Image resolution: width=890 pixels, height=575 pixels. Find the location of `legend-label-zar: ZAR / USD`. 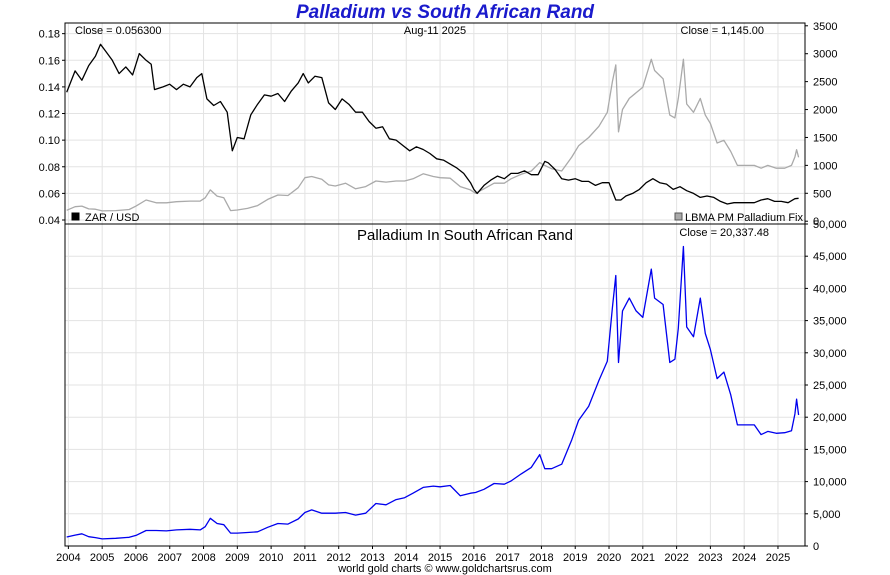

legend-label-zar: ZAR / USD is located at coordinates (112, 218).